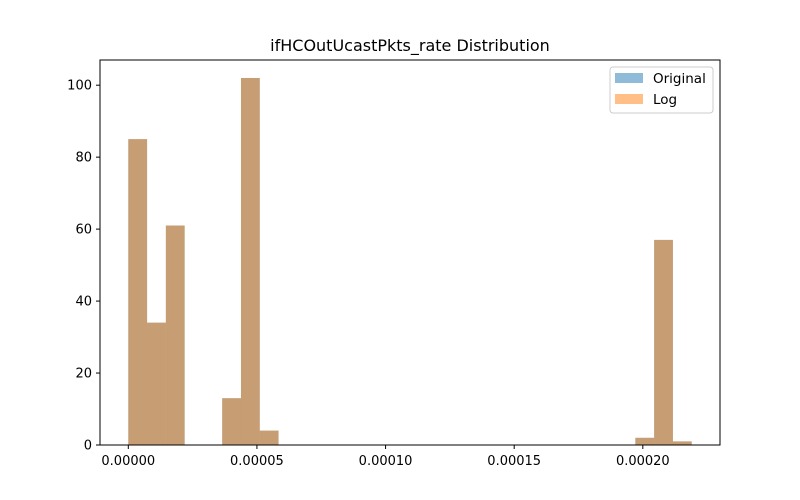 This screenshot has width=800, height=500. I want to click on y-tick-label: 100, so click(79, 86).